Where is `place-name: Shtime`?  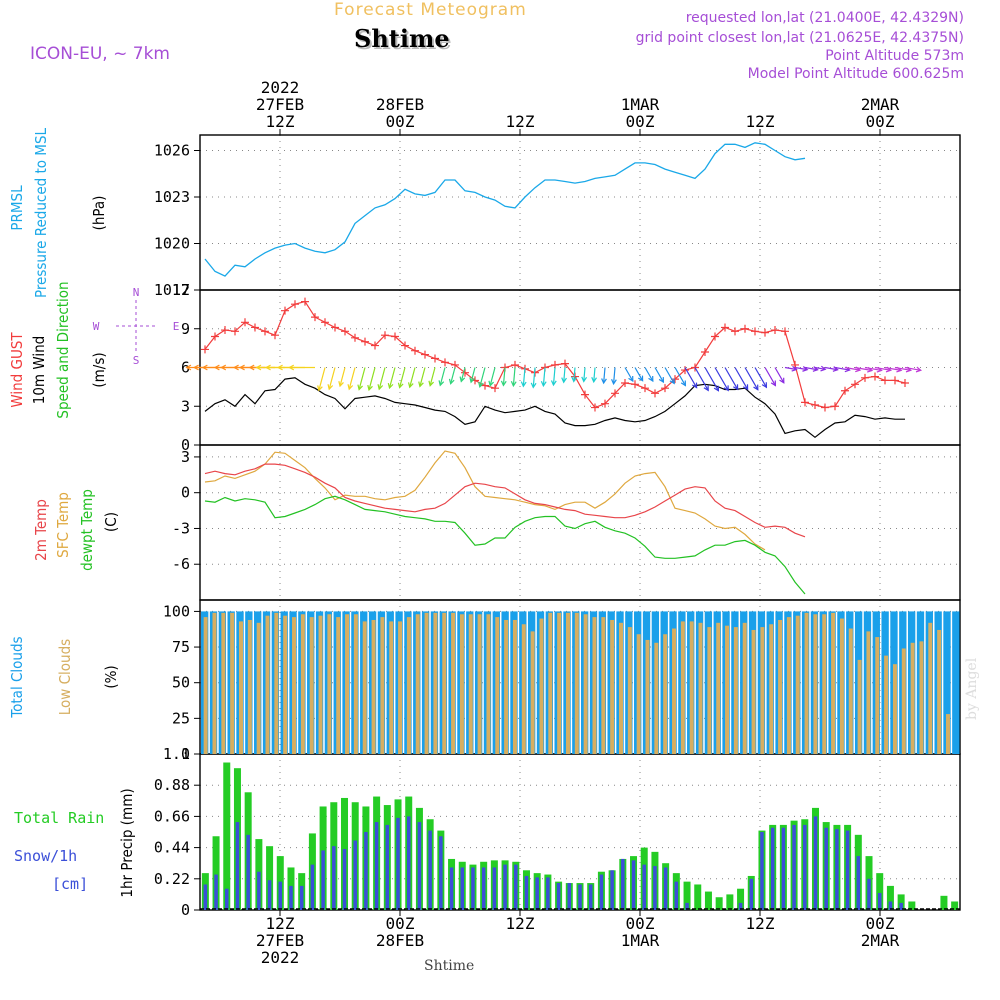 place-name: Shtime is located at coordinates (402, 38).